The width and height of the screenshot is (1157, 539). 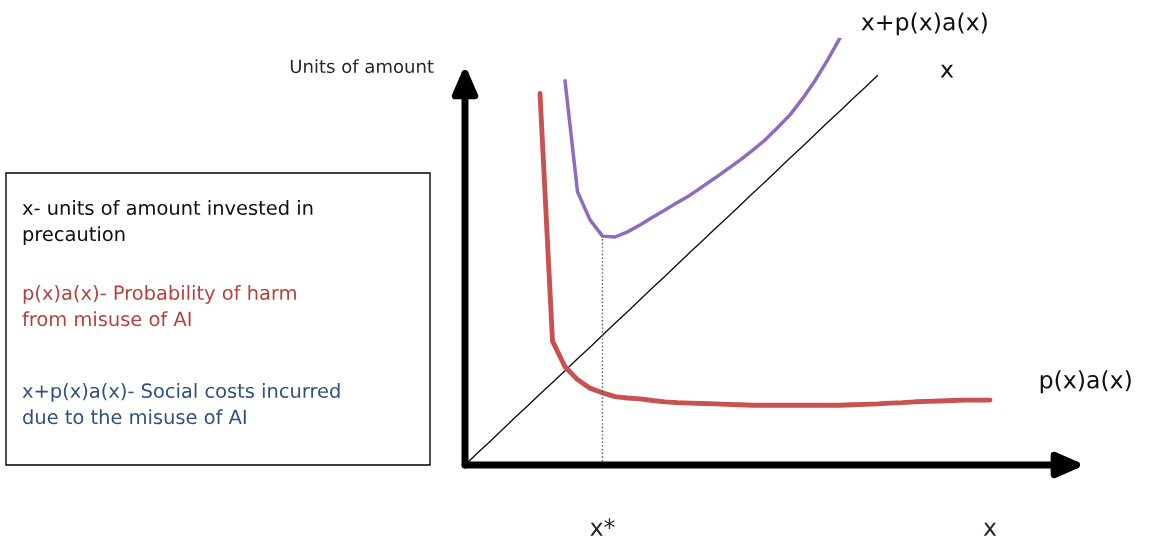 What do you see at coordinates (362, 66) in the screenshot?
I see `y-axis-title: Units of amount` at bounding box center [362, 66].